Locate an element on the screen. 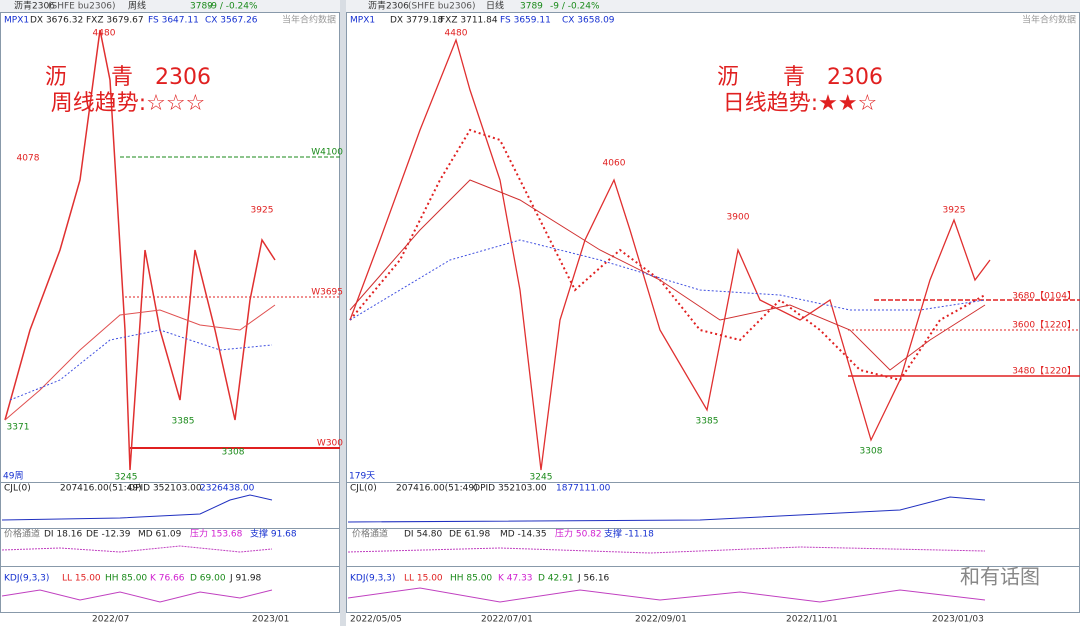 The image size is (1080, 626). kdj-item: K 76.66 is located at coordinates (167, 579).